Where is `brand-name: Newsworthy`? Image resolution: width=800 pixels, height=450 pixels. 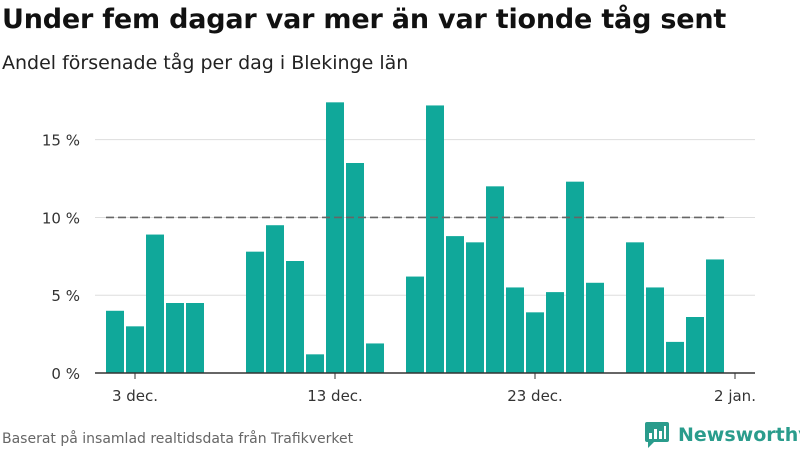
brand-name: Newsworthy is located at coordinates (739, 435).